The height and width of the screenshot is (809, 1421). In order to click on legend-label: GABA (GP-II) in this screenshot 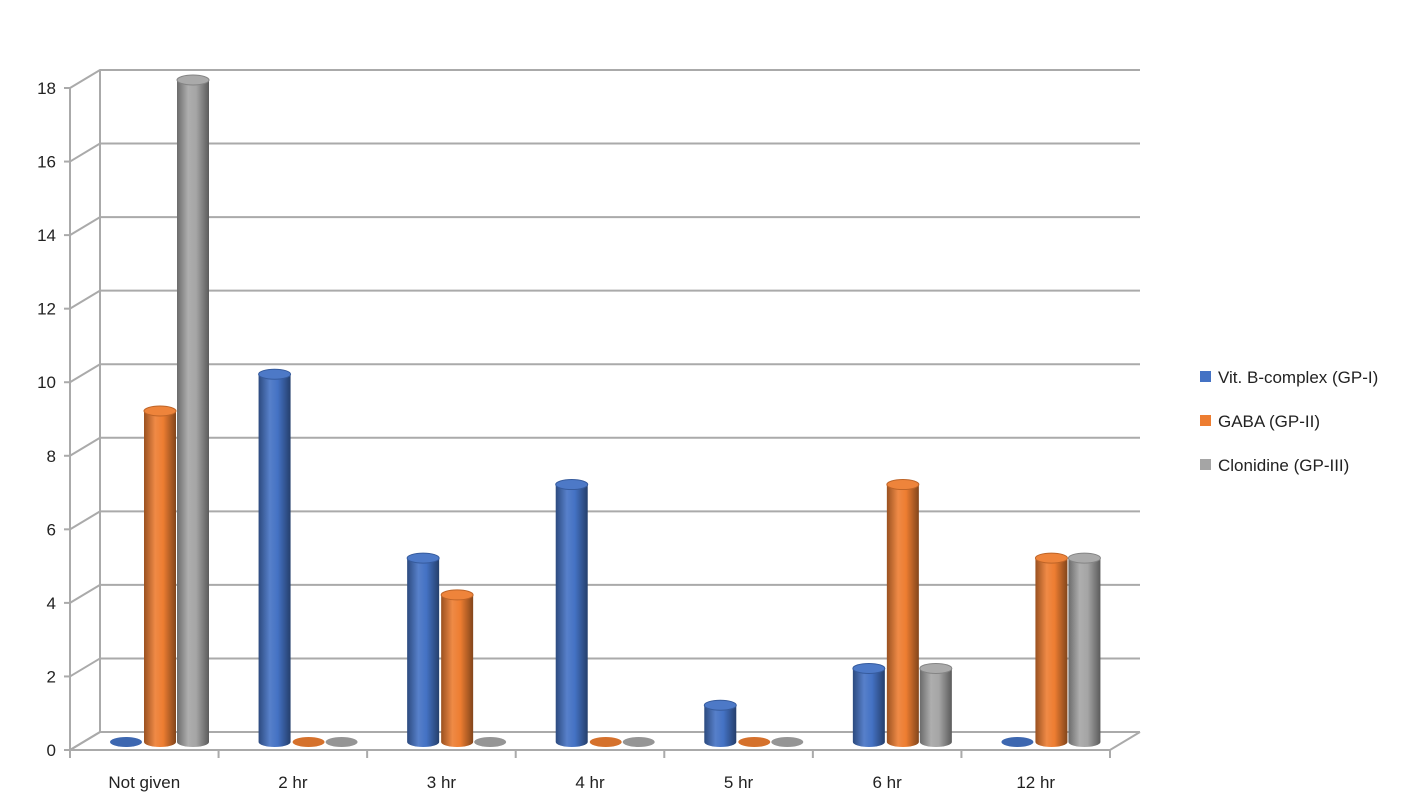, I will do `click(1269, 421)`.